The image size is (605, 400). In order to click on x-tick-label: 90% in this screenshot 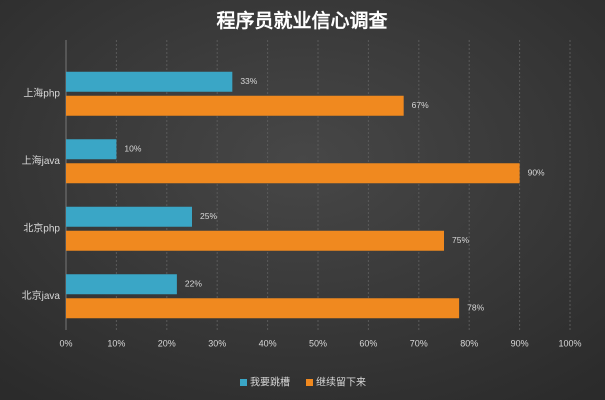, I will do `click(520, 343)`.